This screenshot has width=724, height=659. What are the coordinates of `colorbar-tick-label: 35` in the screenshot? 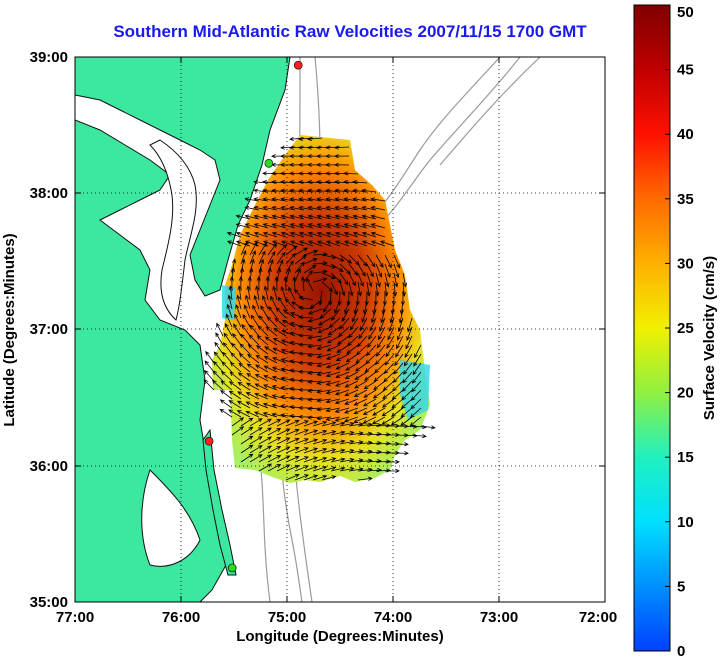 It's located at (685, 199).